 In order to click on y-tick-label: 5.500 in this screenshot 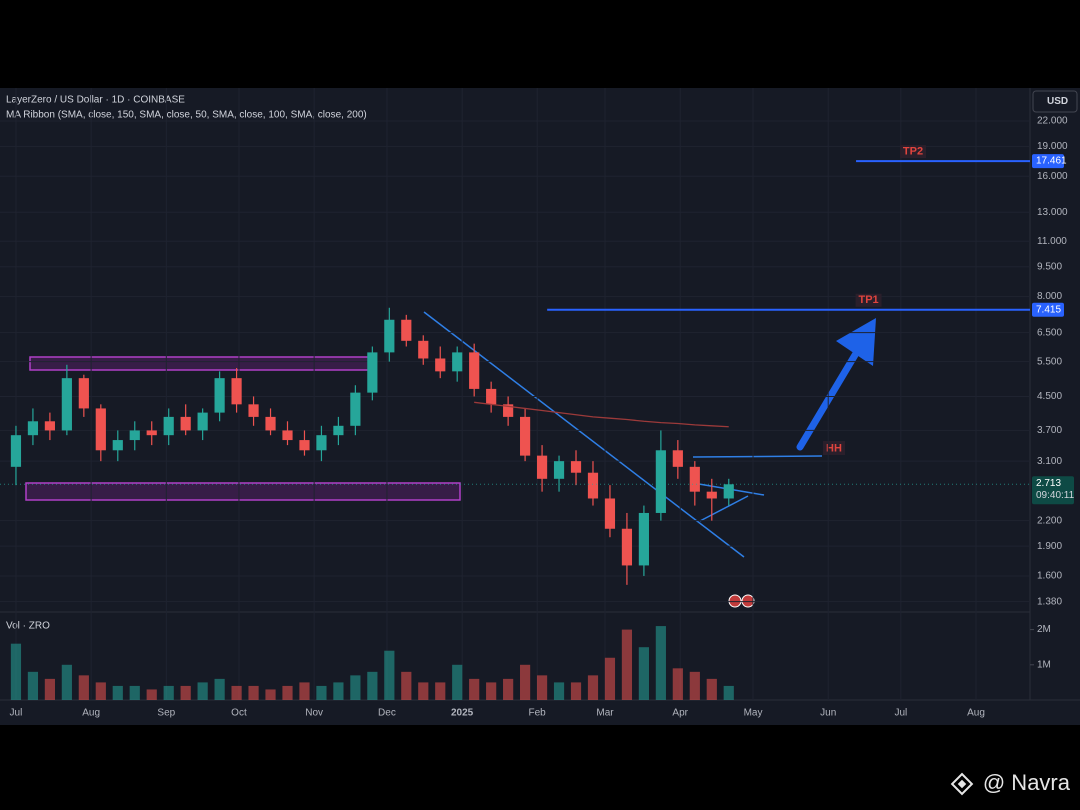, I will do `click(1049, 361)`.